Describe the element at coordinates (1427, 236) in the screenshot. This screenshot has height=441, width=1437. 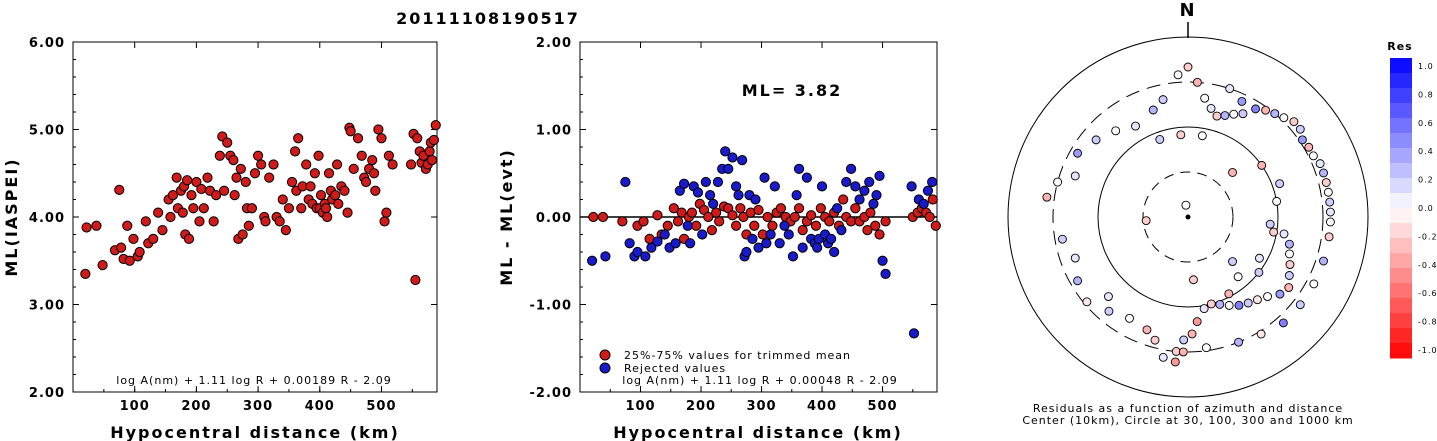
I see `colorbar-tick-label: -0.2` at that location.